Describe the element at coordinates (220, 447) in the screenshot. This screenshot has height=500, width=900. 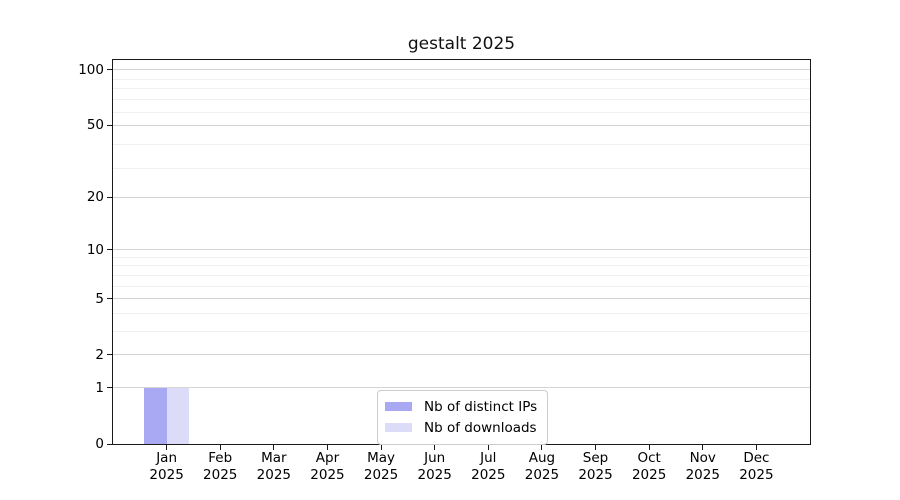
I see `x-tick-mark-feb` at that location.